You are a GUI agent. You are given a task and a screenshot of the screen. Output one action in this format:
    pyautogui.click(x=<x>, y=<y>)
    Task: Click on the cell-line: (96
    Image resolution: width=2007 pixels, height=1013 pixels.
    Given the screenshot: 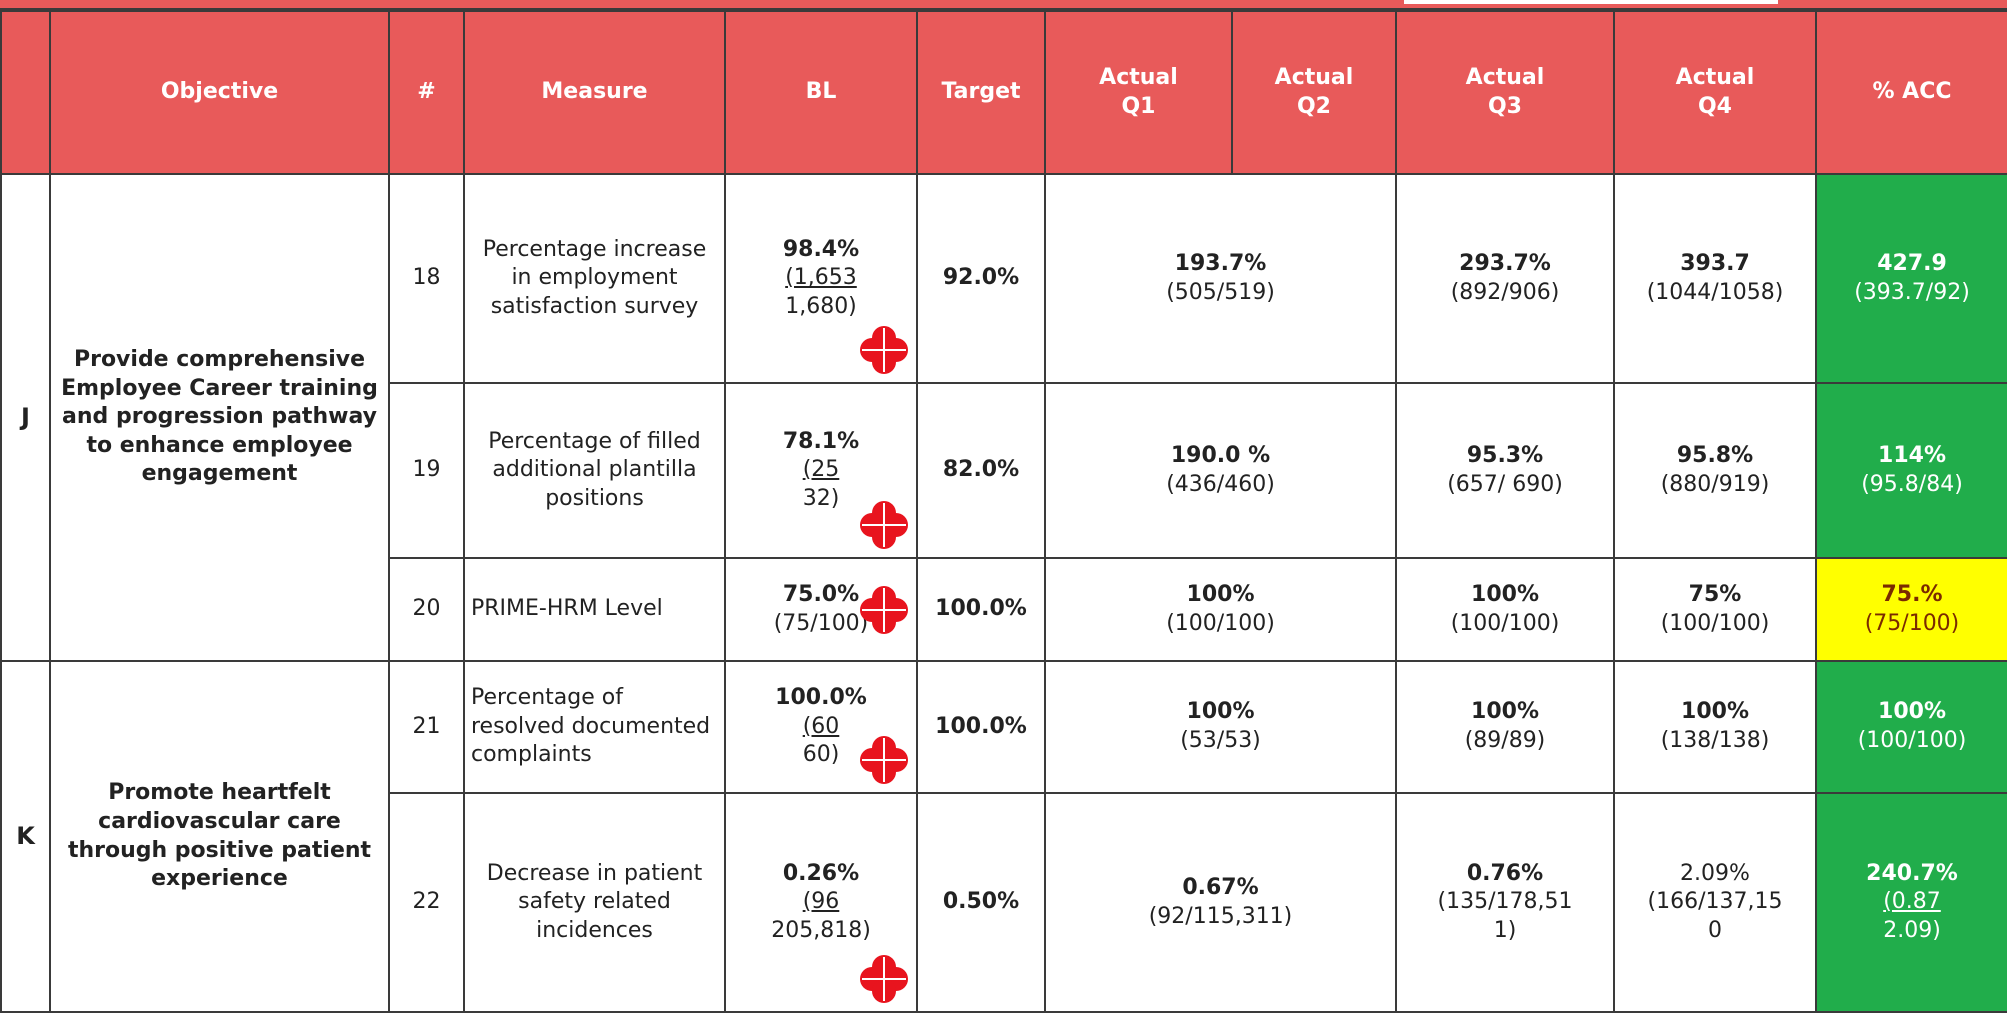 What is the action you would take?
    pyautogui.click(x=821, y=902)
    